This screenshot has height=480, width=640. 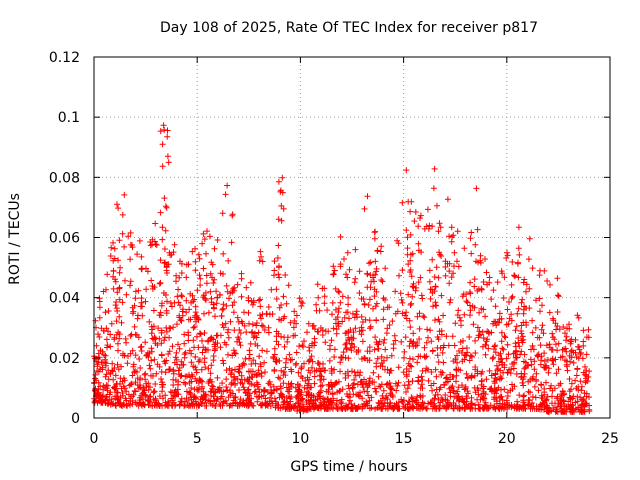 I want to click on x-tick-label: 15, so click(x=404, y=439).